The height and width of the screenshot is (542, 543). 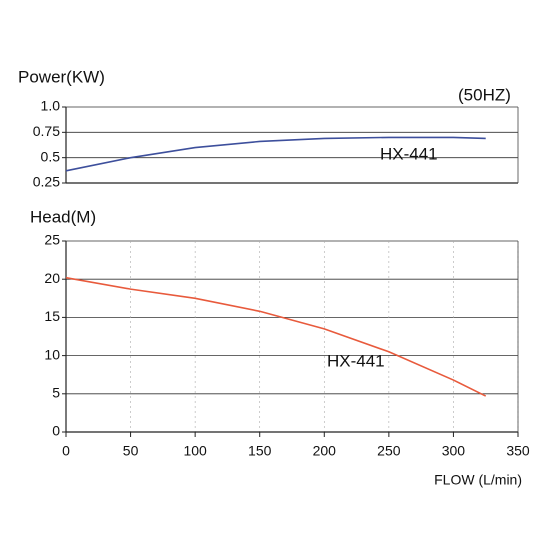 I want to click on y-tick-label: 15, so click(x=52, y=316).